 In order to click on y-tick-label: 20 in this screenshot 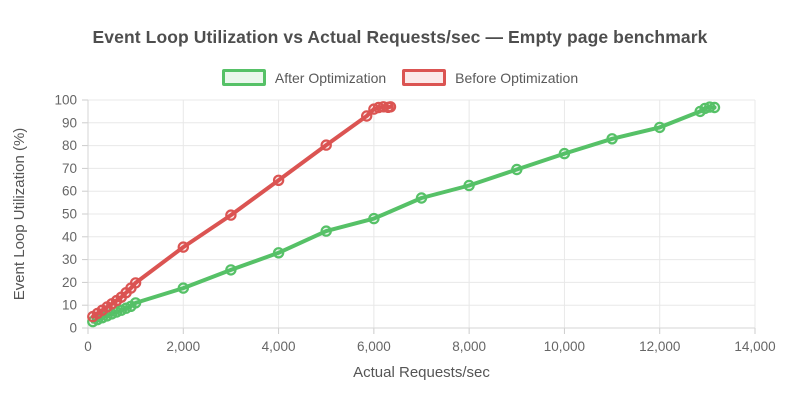, I will do `click(69, 282)`.